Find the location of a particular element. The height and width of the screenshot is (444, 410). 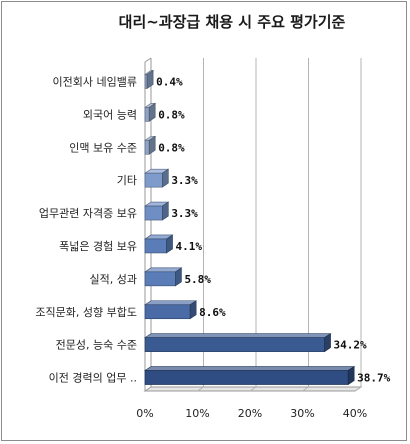

data-label: 34.2% is located at coordinates (350, 345).